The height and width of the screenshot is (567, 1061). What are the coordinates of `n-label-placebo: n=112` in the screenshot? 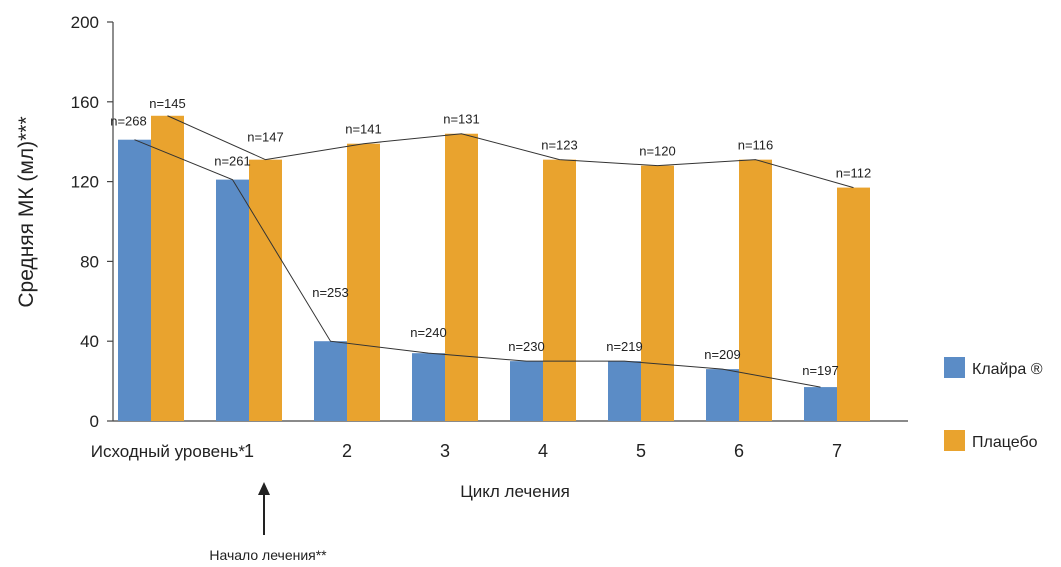 It's located at (854, 173).